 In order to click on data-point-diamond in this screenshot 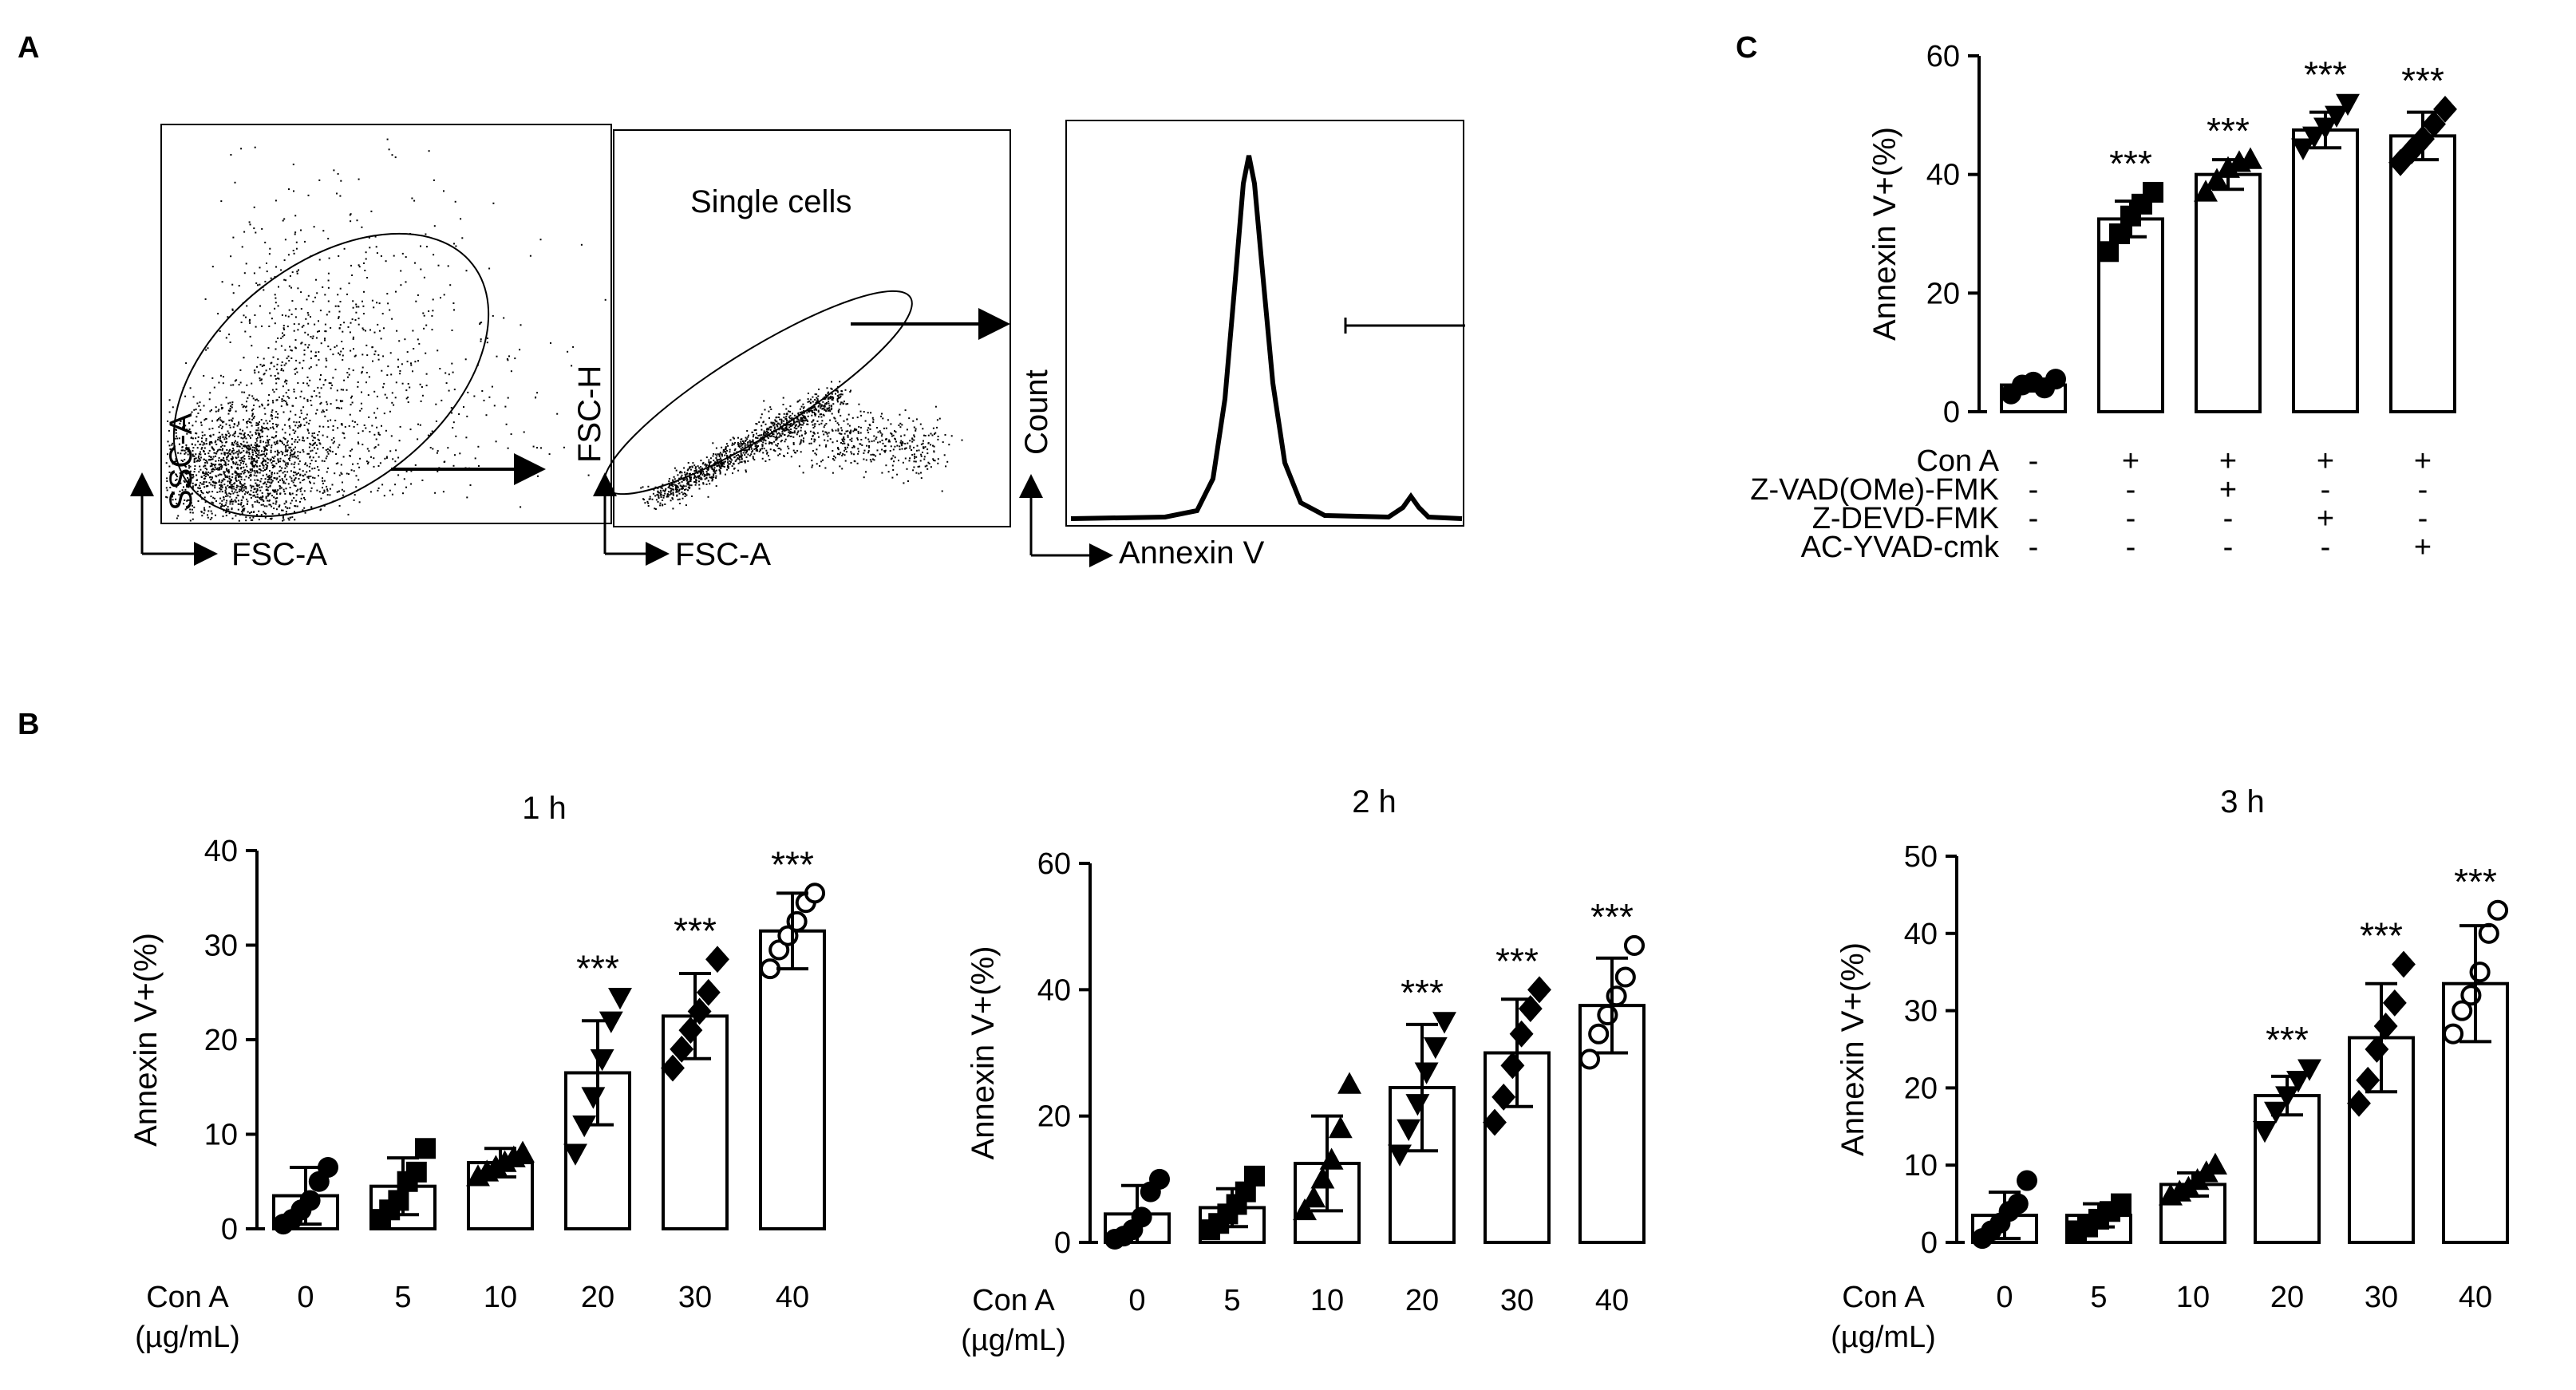, I will do `click(1495, 1122)`.